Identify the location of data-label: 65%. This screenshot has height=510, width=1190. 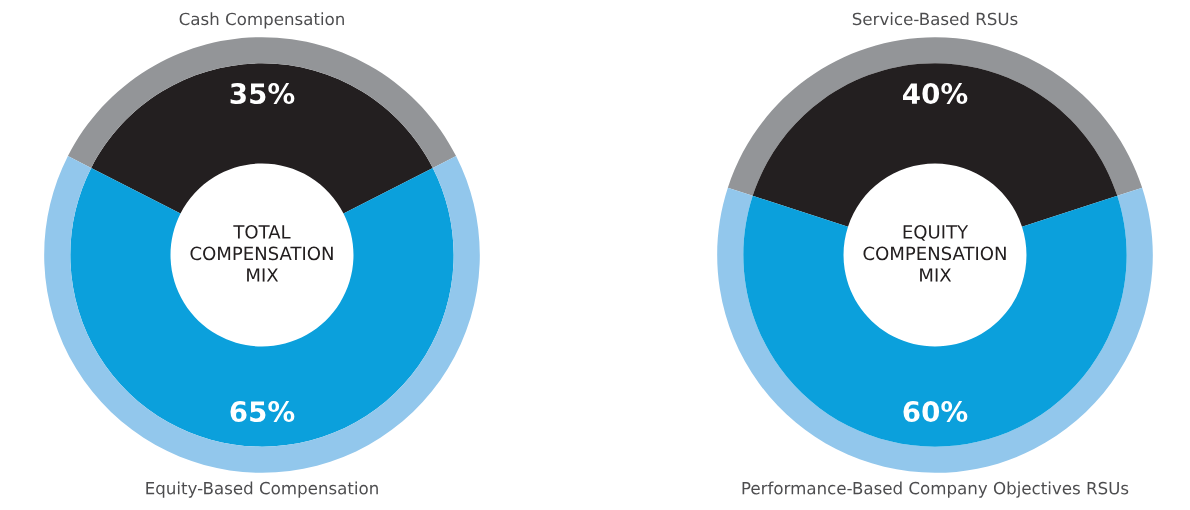
(262, 412).